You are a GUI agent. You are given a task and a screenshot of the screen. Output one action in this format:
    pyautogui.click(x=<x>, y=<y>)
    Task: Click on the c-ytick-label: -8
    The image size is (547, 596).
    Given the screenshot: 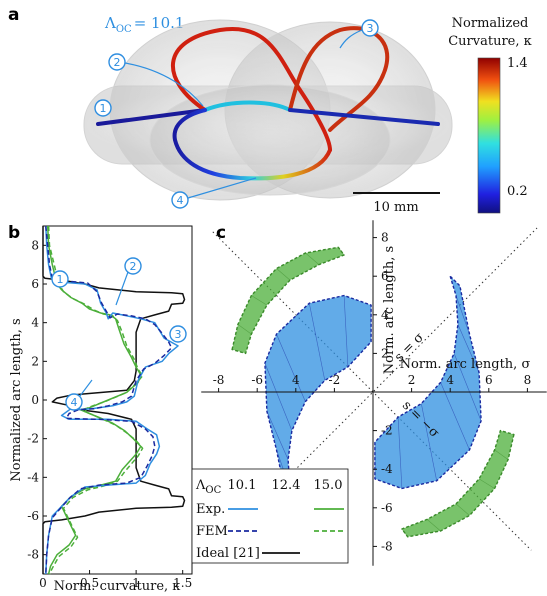 What is the action you would take?
    pyautogui.click(x=387, y=546)
    